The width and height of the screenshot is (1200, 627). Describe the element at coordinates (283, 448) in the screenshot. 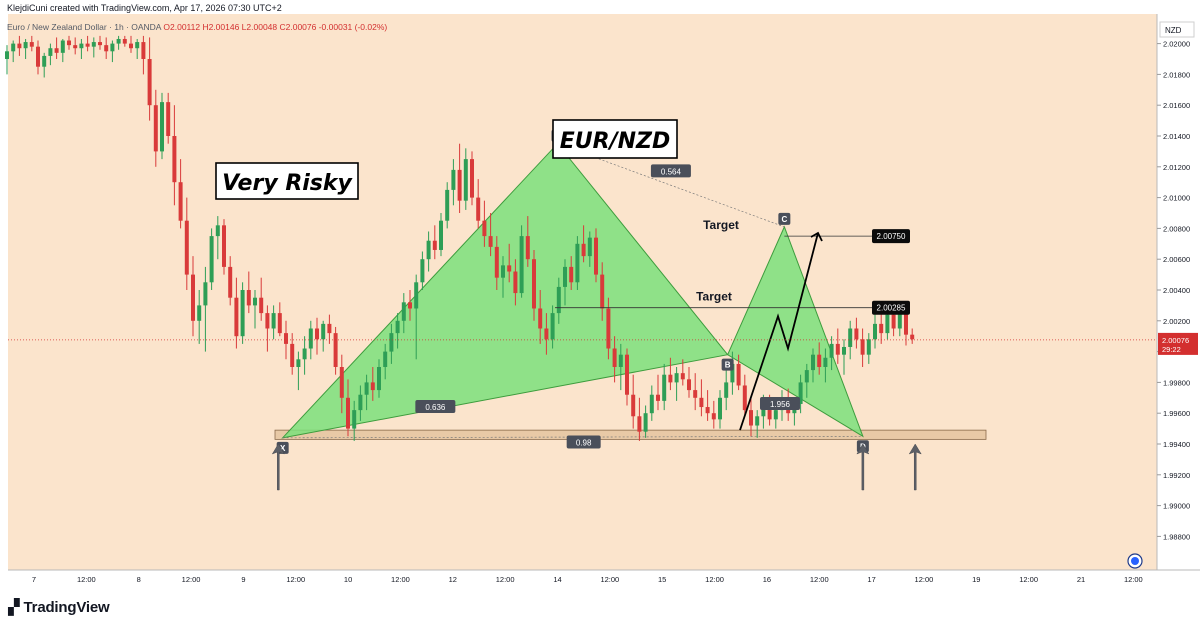

I see `pattern-point-label: X` at that location.